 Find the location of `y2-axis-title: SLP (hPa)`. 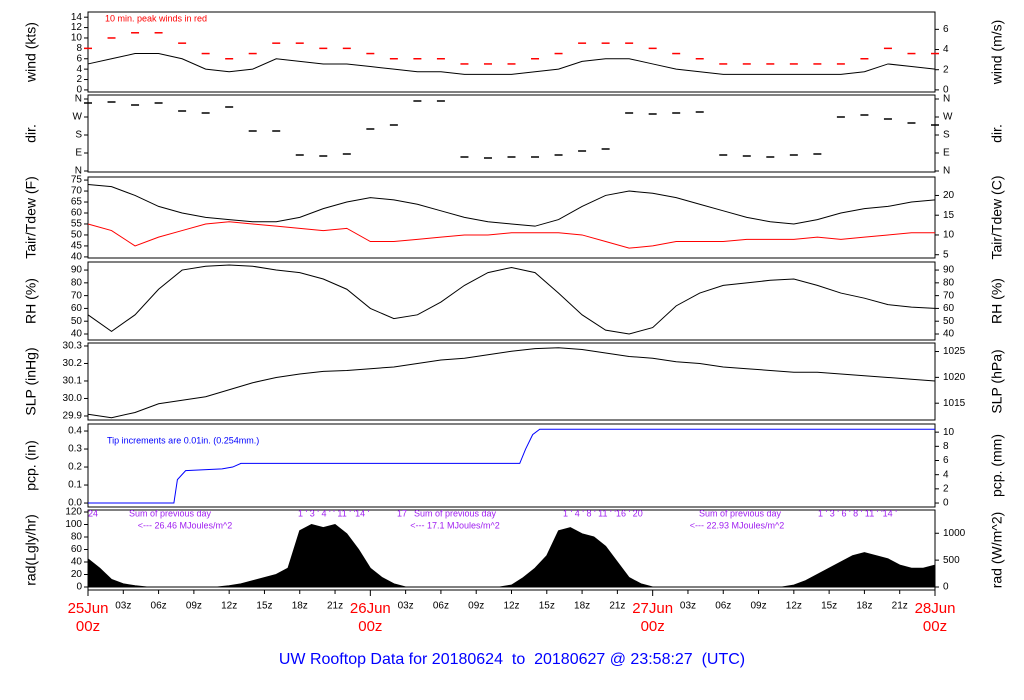

y2-axis-title: SLP (hPa) is located at coordinates (997, 381).